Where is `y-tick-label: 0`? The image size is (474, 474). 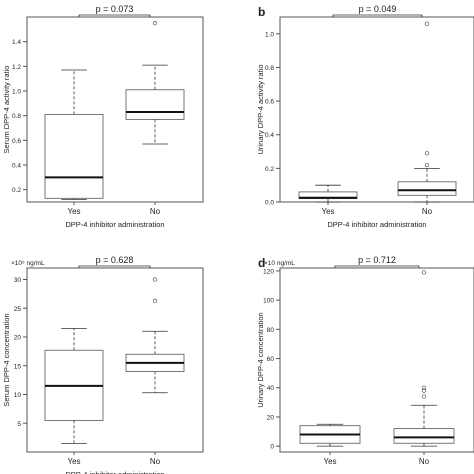
y-tick-label: 0 is located at coordinates (272, 447).